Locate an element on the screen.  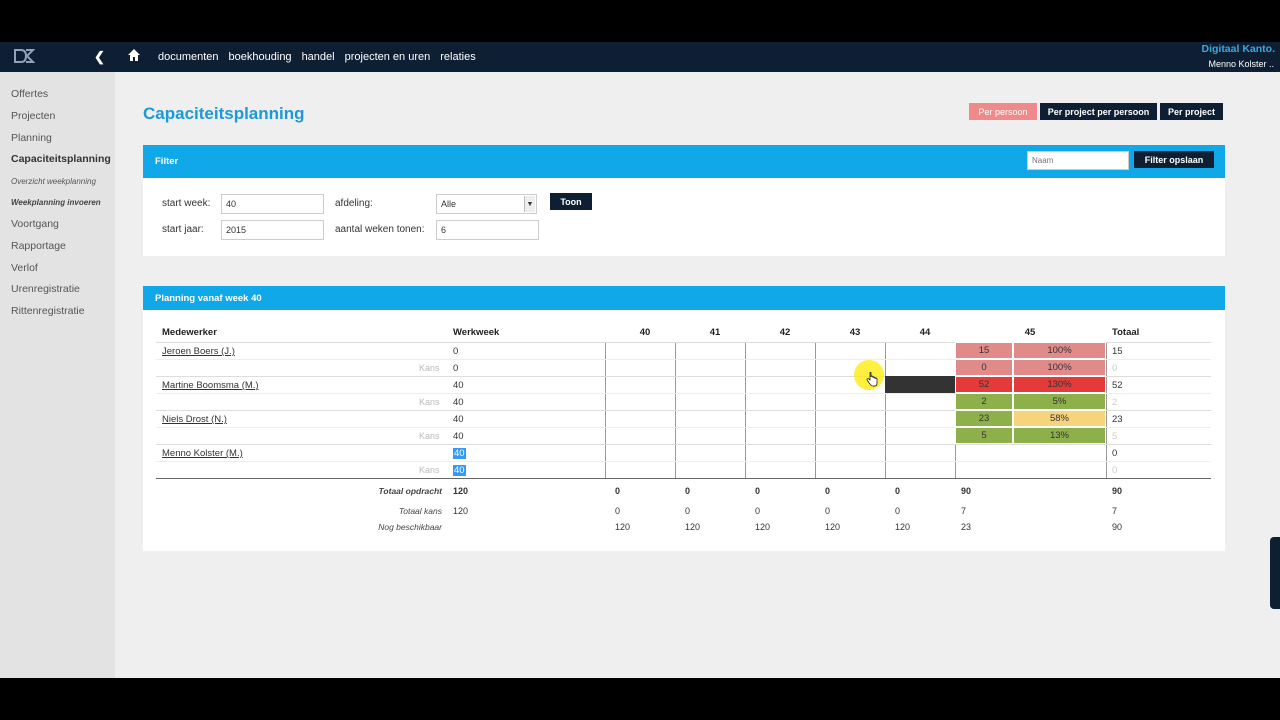
summary-label: Totaal kans is located at coordinates (420, 511).